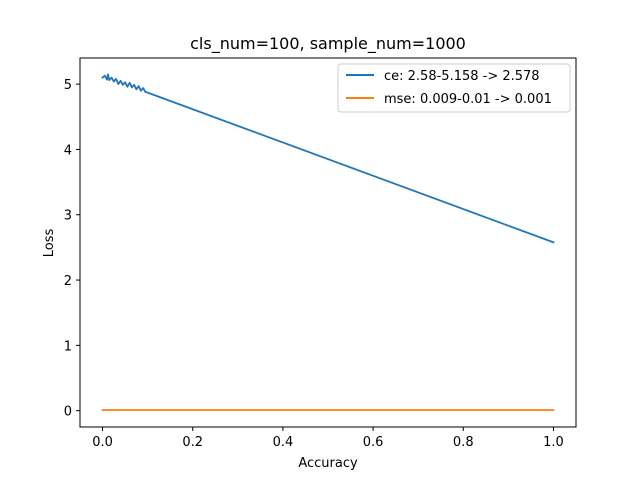 Image resolution: width=640 pixels, height=480 pixels. I want to click on x-axis-title: Accuracy, so click(328, 463).